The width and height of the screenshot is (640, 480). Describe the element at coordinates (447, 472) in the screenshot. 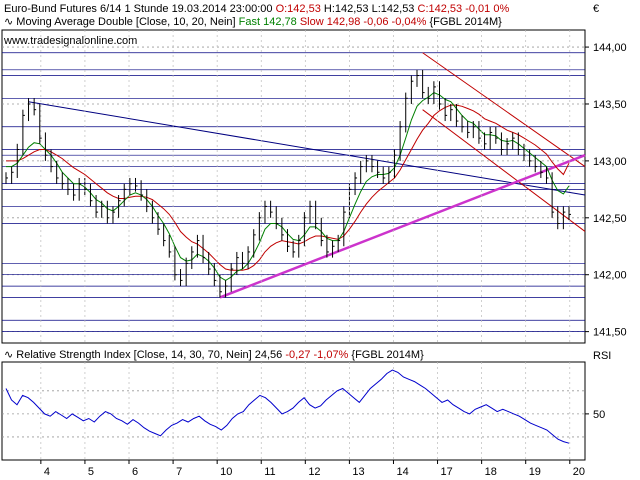

I see `x-tick-label: 17` at that location.